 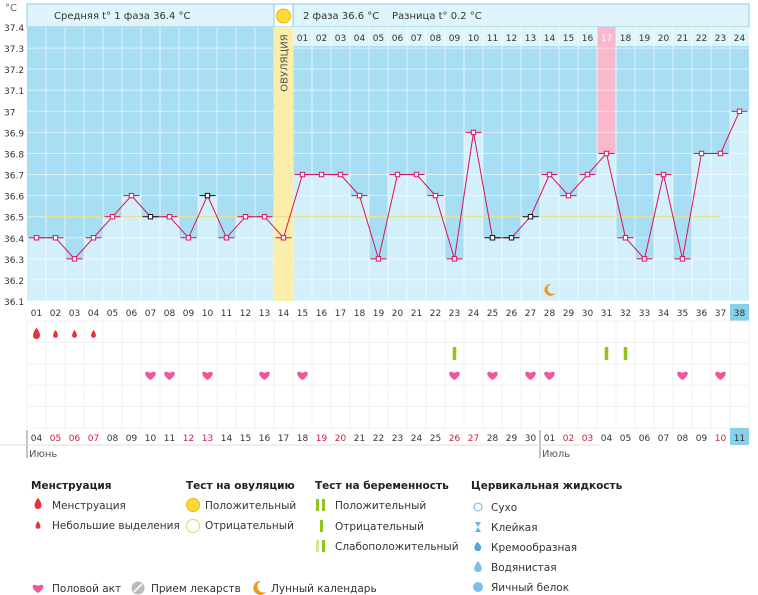 What do you see at coordinates (417, 439) in the screenshot?
I see `date-label: 24` at bounding box center [417, 439].